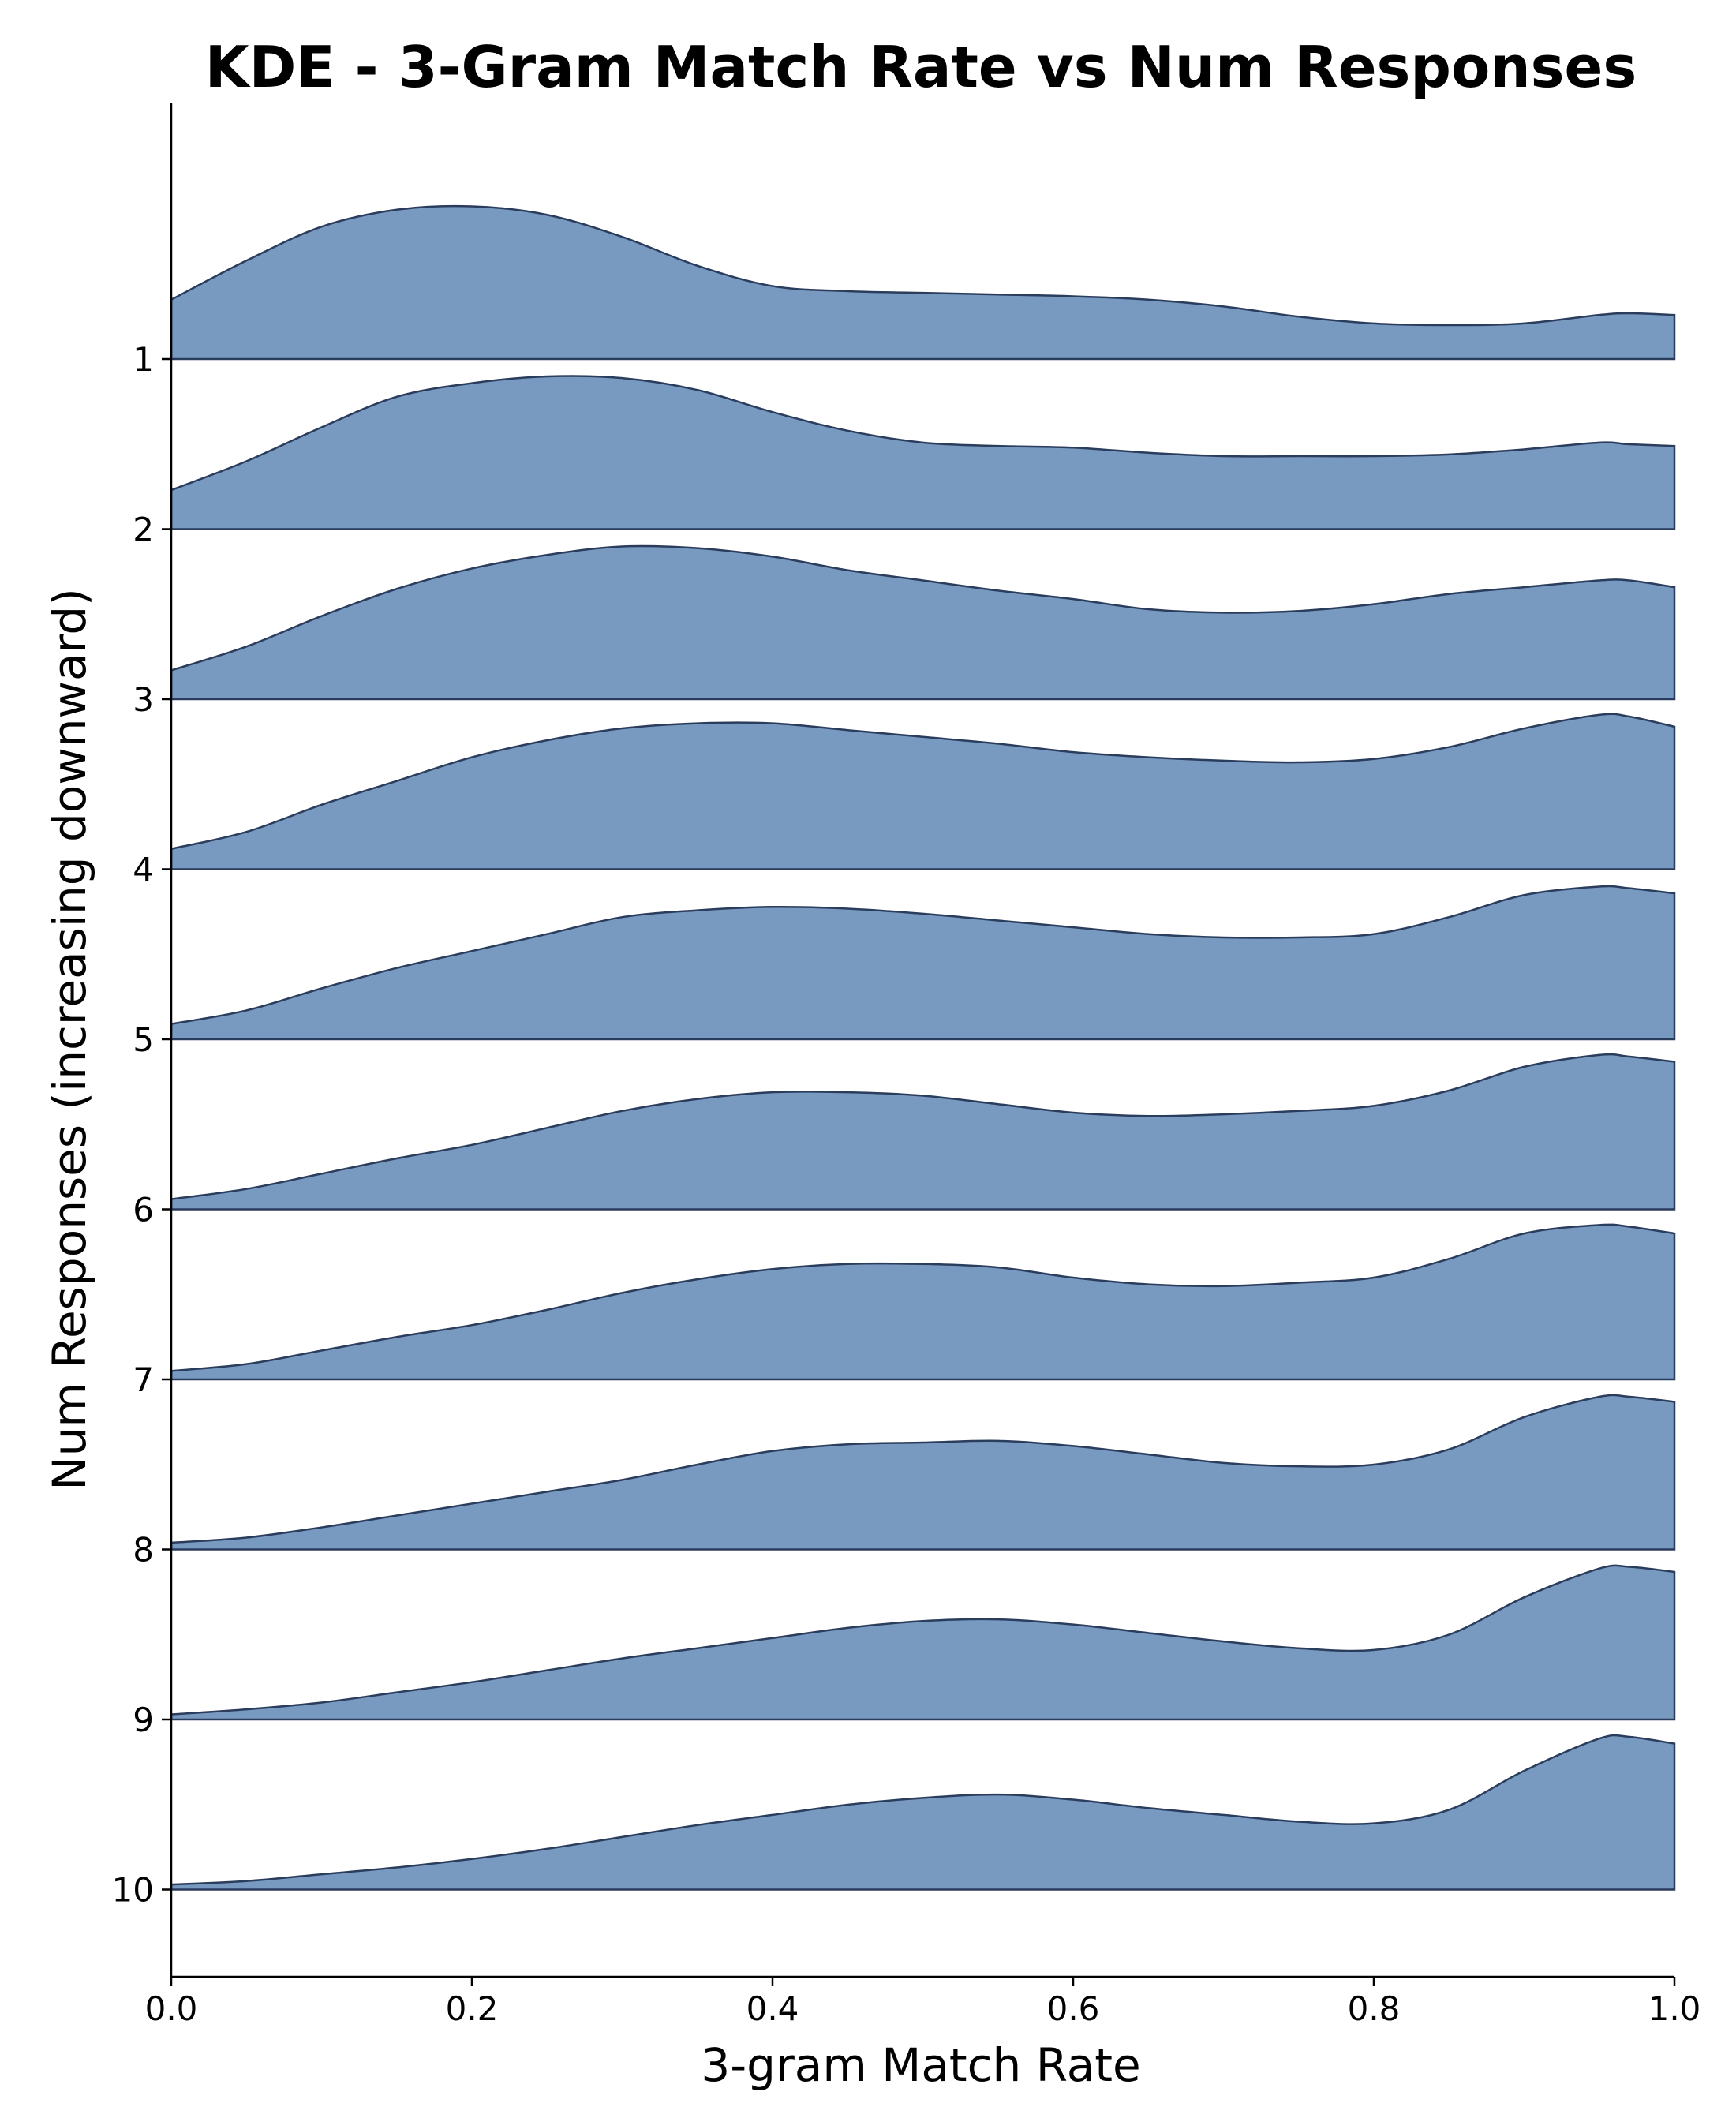  What do you see at coordinates (143, 870) in the screenshot?
I see `y-tick-label: 4` at bounding box center [143, 870].